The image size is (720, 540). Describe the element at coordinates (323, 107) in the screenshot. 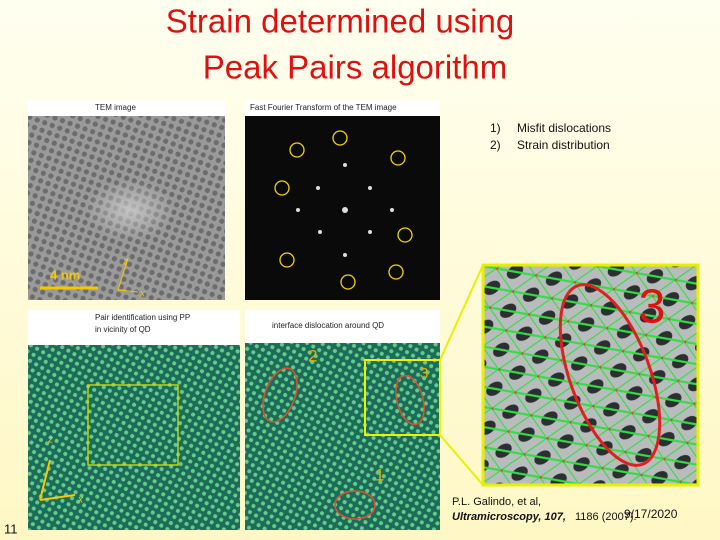

I see `panel-label: Fast Fourier Transform of the TEM image` at that location.